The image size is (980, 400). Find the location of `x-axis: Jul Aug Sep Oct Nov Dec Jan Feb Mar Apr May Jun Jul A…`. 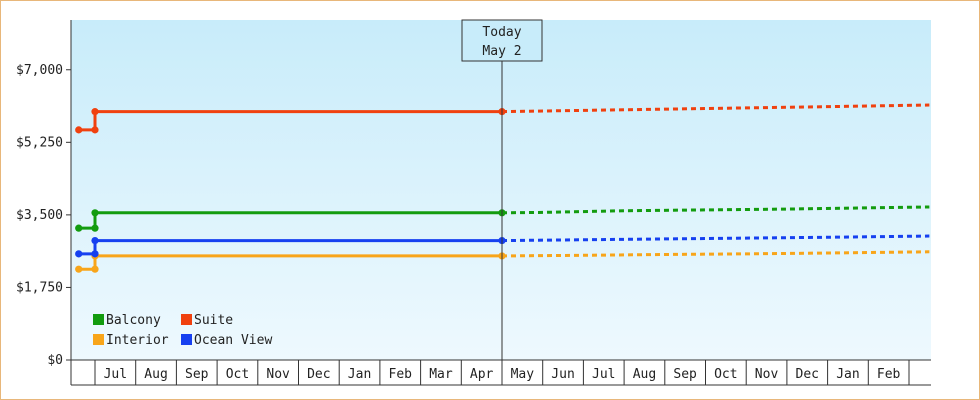

x-axis: Jul Aug Sep Oct Nov Dec Jan Feb Mar Apr May Jun Jul A… is located at coordinates (500, 372).